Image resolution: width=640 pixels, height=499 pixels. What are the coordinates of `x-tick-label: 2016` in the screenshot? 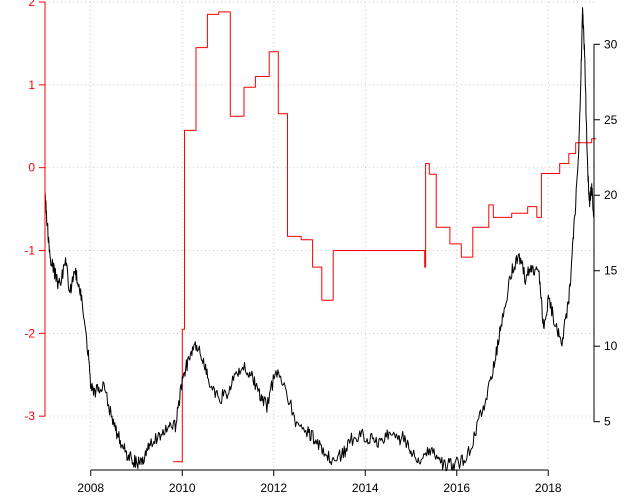 It's located at (456, 488).